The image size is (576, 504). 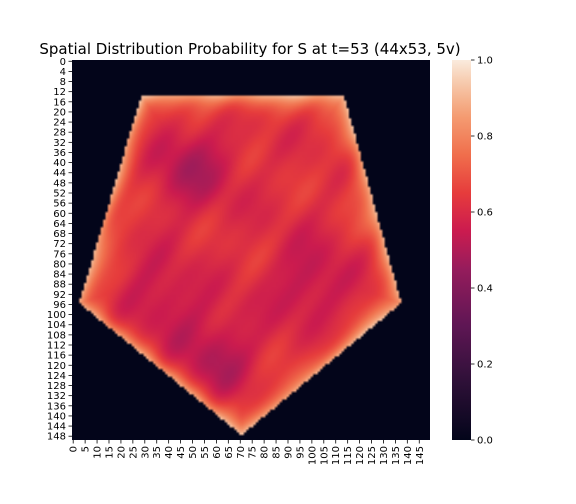 I want to click on colorbar-ticks: 0.0 0.2 0.4 0.6 0.8 1.0, so click(x=482, y=251).